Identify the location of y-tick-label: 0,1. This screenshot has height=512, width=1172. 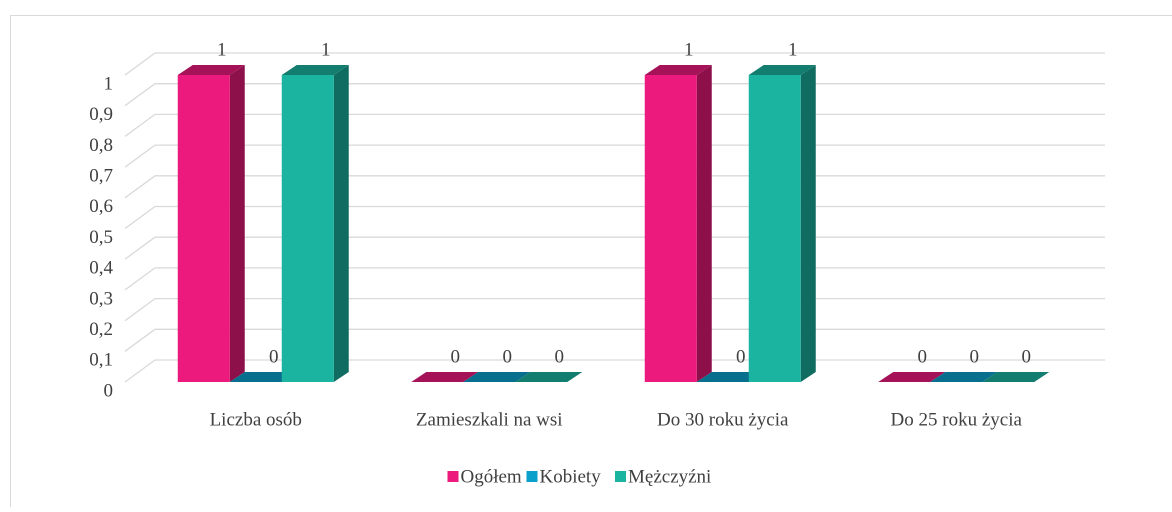
(101, 360).